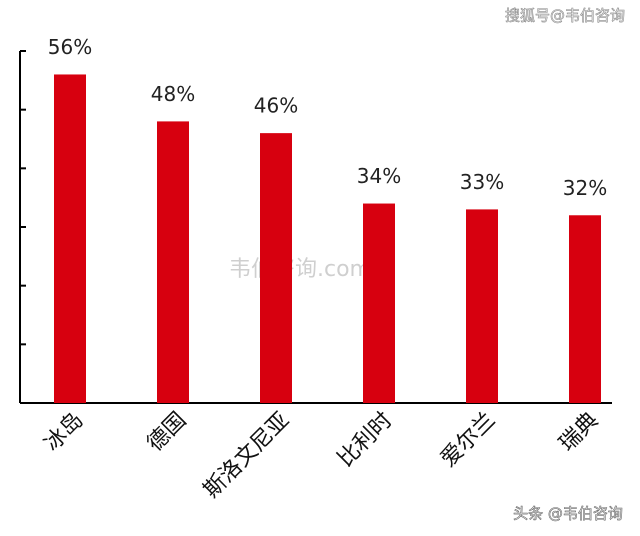  Describe the element at coordinates (246, 455) in the screenshot. I see `x-tick-label: 斯洛文尼亚` at that location.